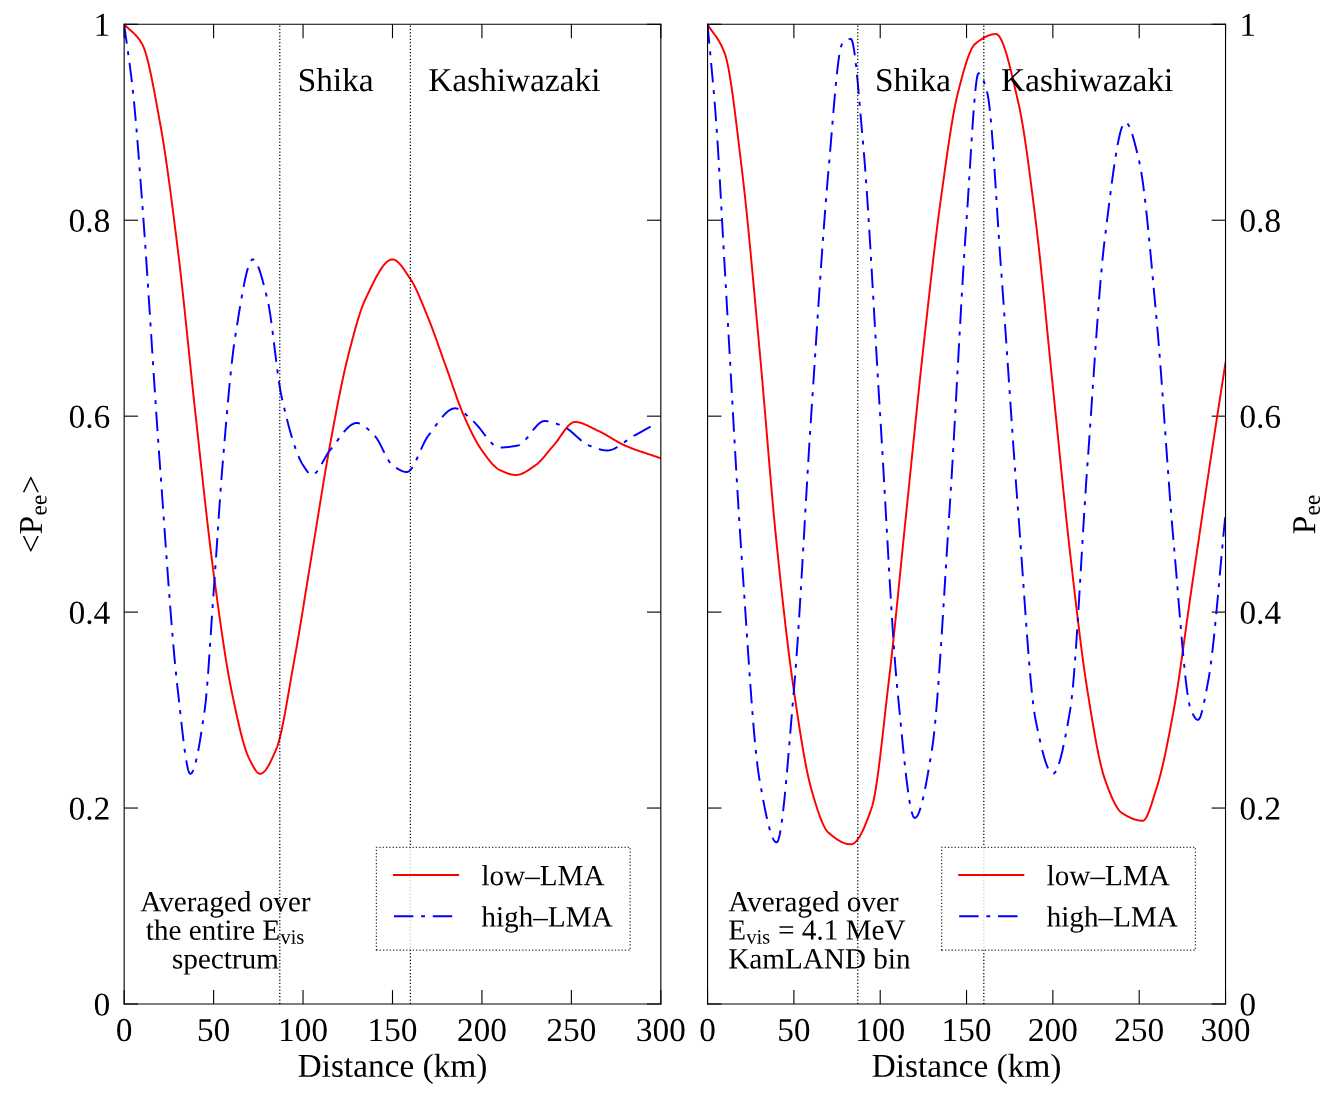 This screenshot has height=1104, width=1335. What do you see at coordinates (514, 79) in the screenshot?
I see `ref-line-label: Kashiwazaki` at bounding box center [514, 79].